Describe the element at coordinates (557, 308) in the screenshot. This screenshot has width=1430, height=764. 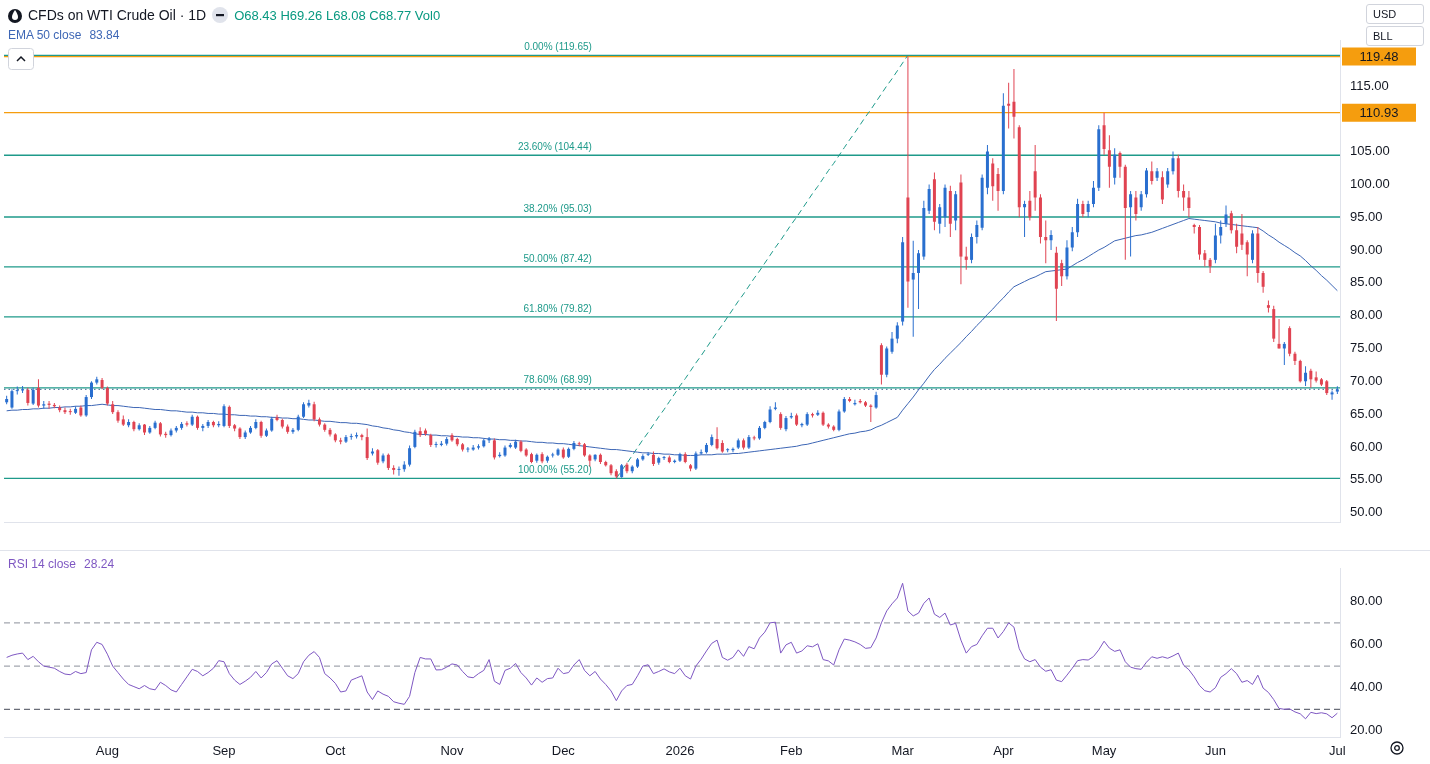
I see `ref-line-label: 61.80% (79.82)` at that location.